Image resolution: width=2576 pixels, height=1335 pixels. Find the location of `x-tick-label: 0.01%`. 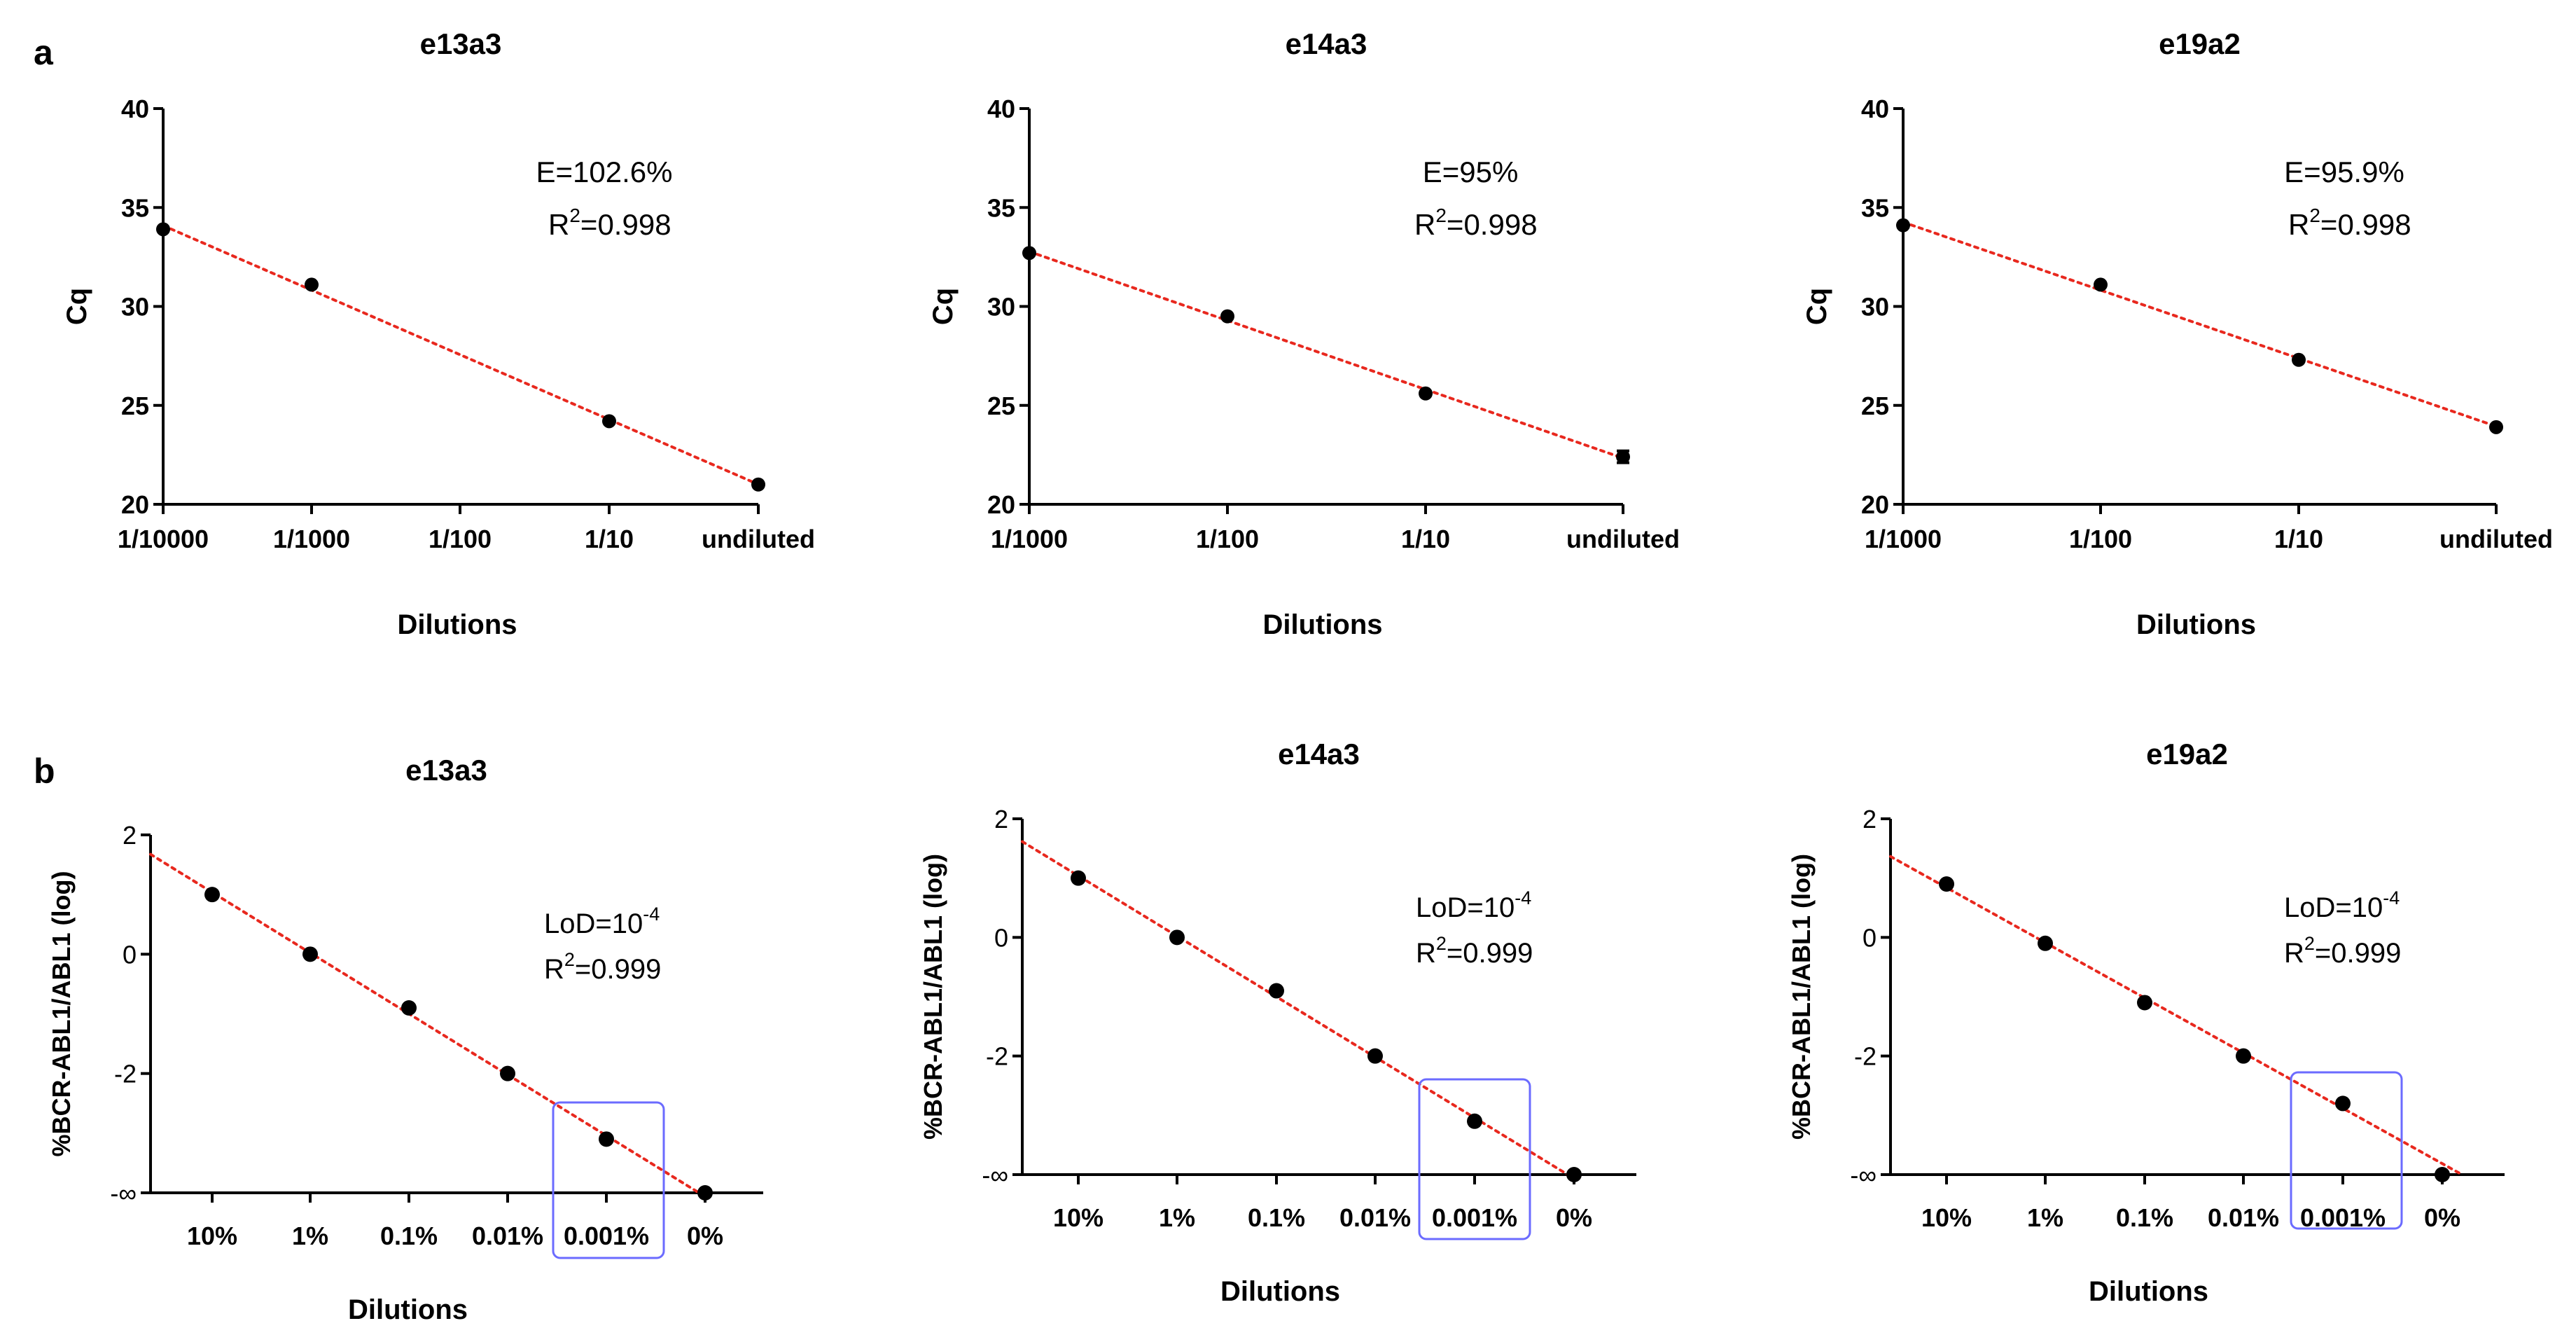

x-tick-label: 0.01% is located at coordinates (507, 1236).